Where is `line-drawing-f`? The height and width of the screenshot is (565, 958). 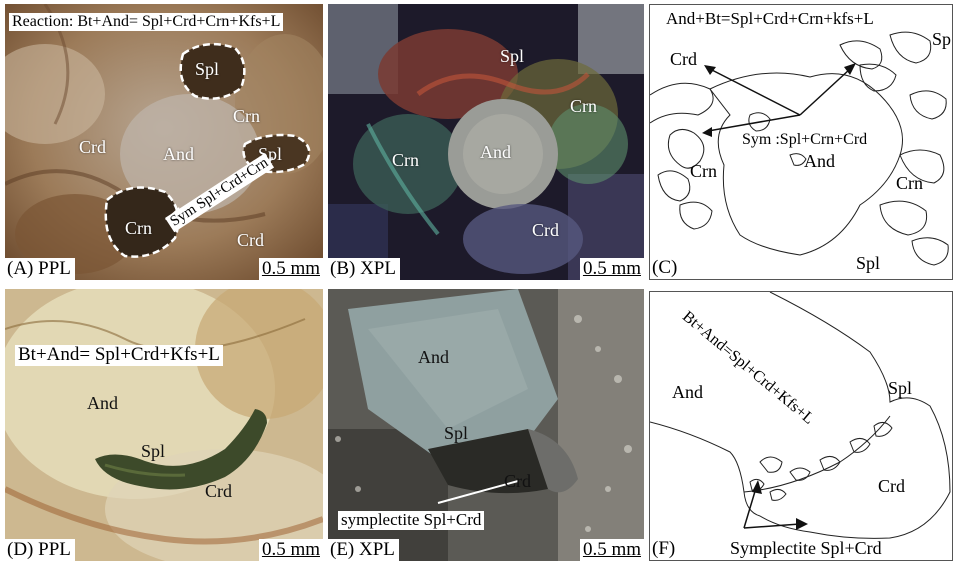 line-drawing-f is located at coordinates (800, 415).